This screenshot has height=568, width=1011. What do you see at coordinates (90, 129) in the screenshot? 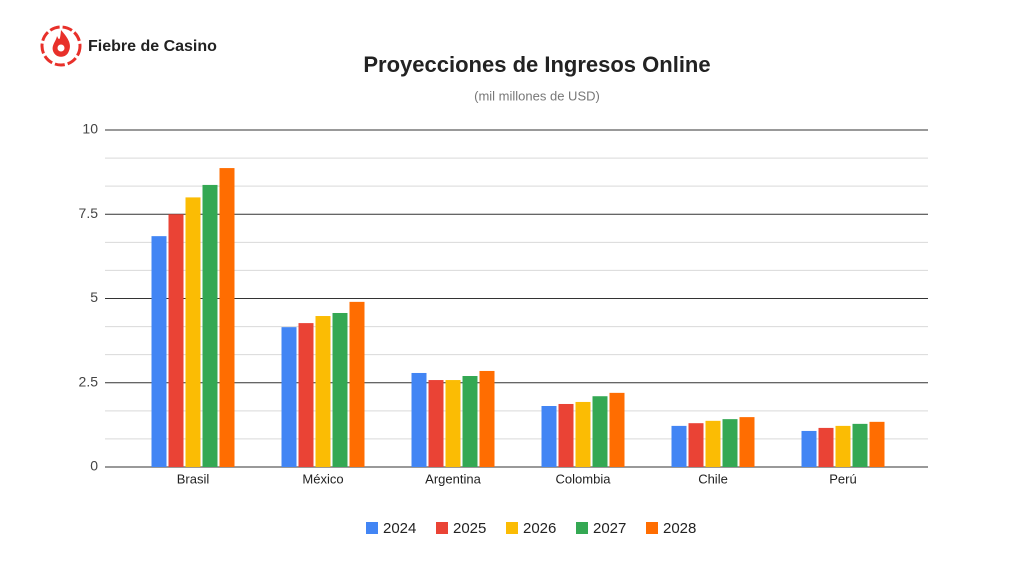
I see `y-tick-label: 10` at bounding box center [90, 129].